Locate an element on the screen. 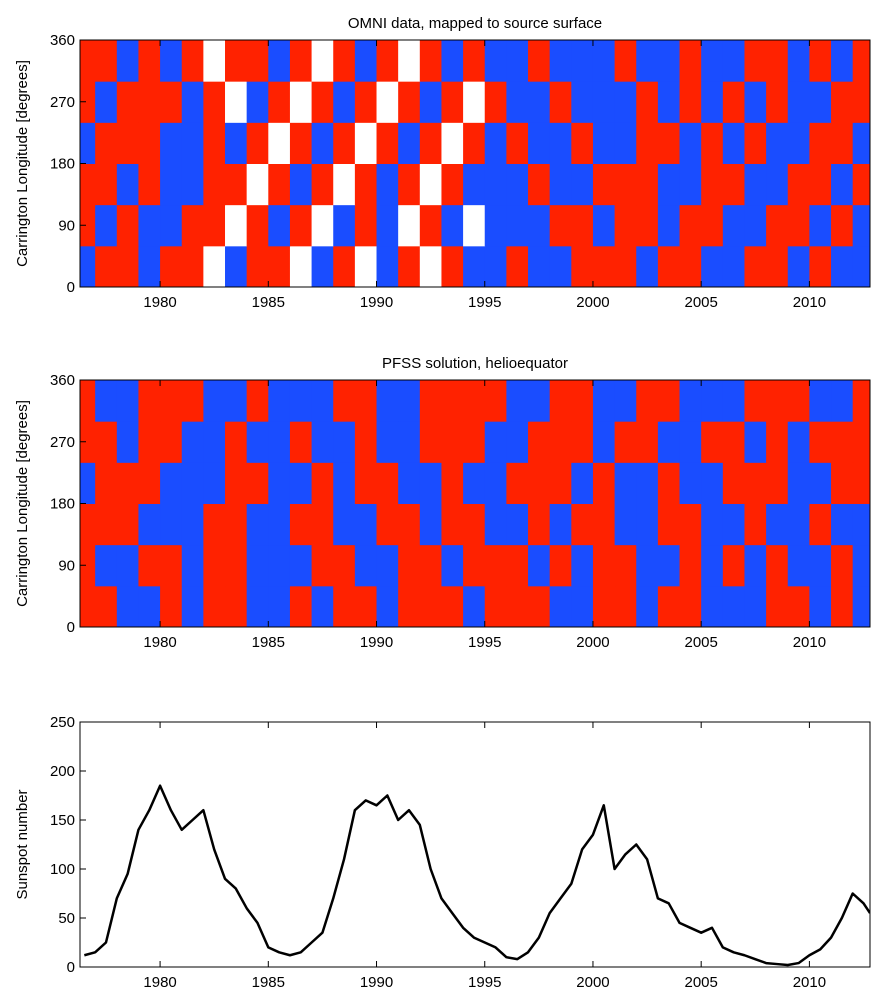 The width and height of the screenshot is (872, 1001). y-tick-label: 180 is located at coordinates (62, 164).